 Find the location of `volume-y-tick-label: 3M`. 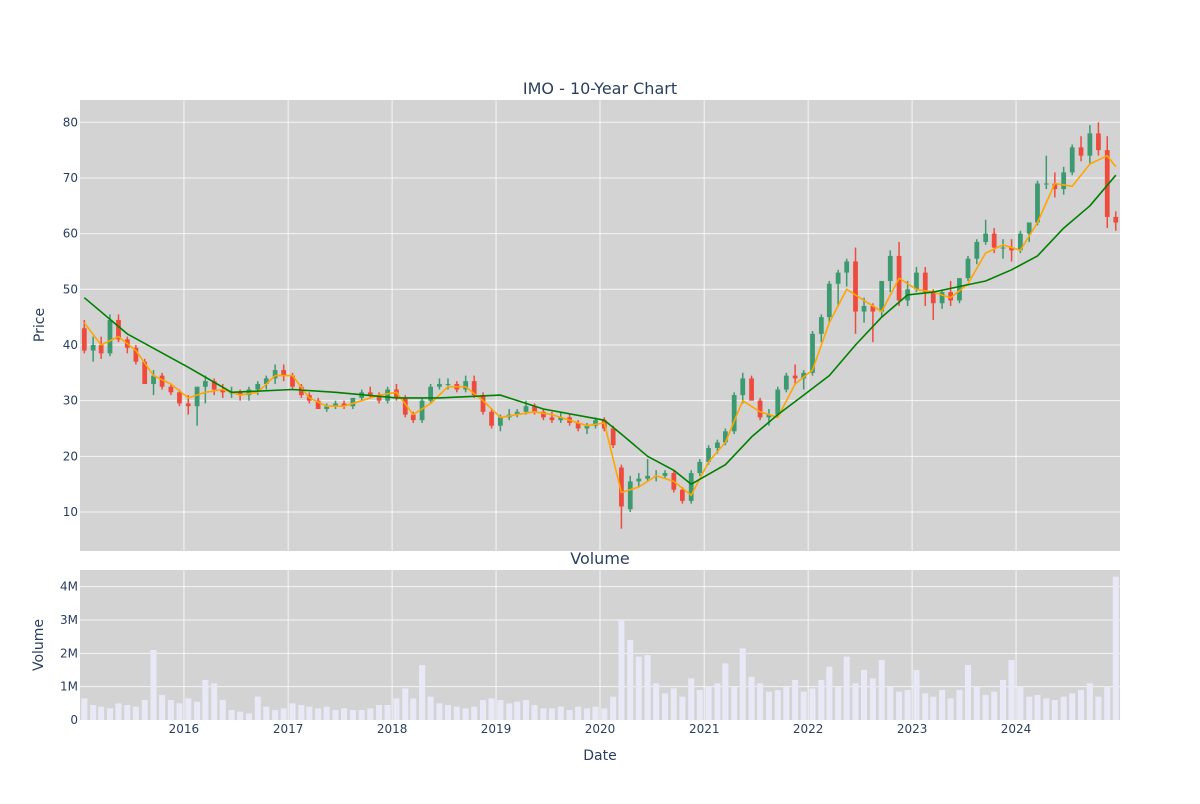

volume-y-tick-label: 3M is located at coordinates (69, 620).